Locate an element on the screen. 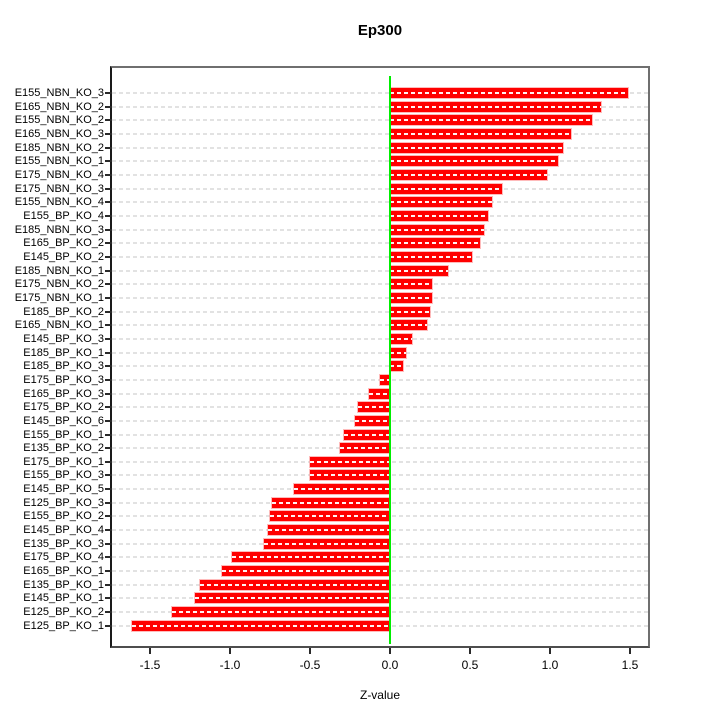  y-axis-label: E175_NBN_KO_1 is located at coordinates (59, 297).